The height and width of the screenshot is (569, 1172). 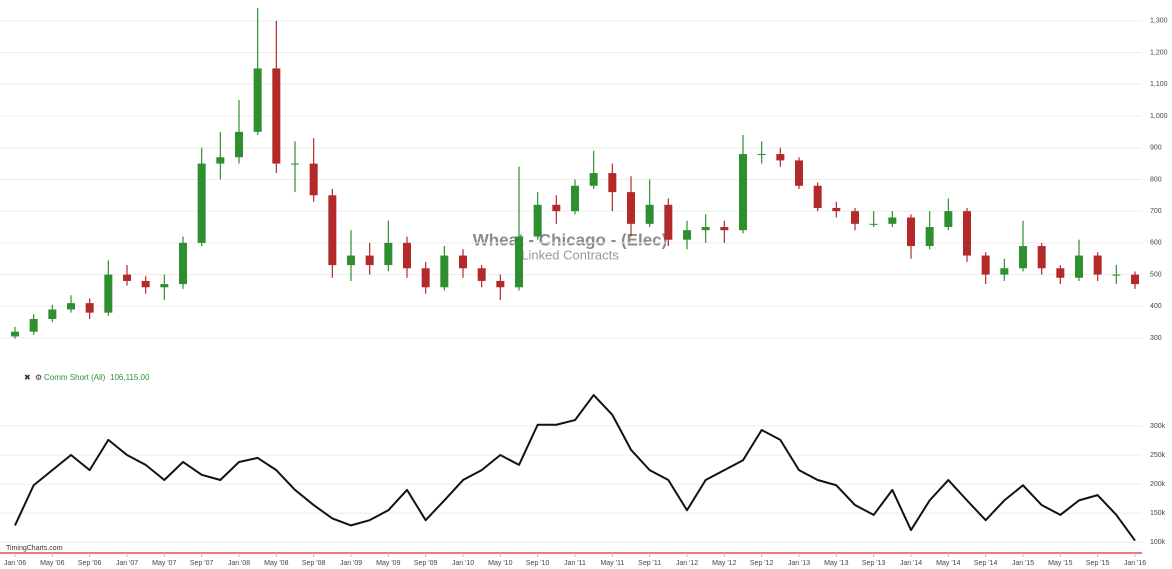 What do you see at coordinates (1098, 563) in the screenshot?
I see `x-tick-label: Sep '15` at bounding box center [1098, 563].